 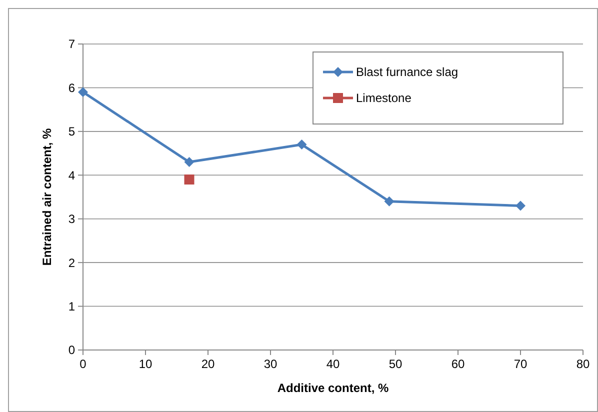 I want to click on x-tick-label: 30, so click(x=271, y=364).